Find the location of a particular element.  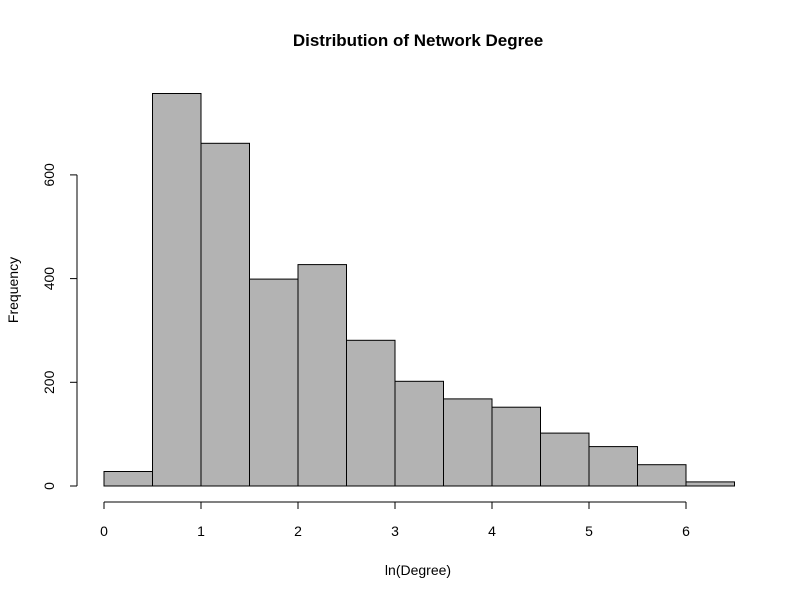

x-tick-label: 2 is located at coordinates (298, 531).